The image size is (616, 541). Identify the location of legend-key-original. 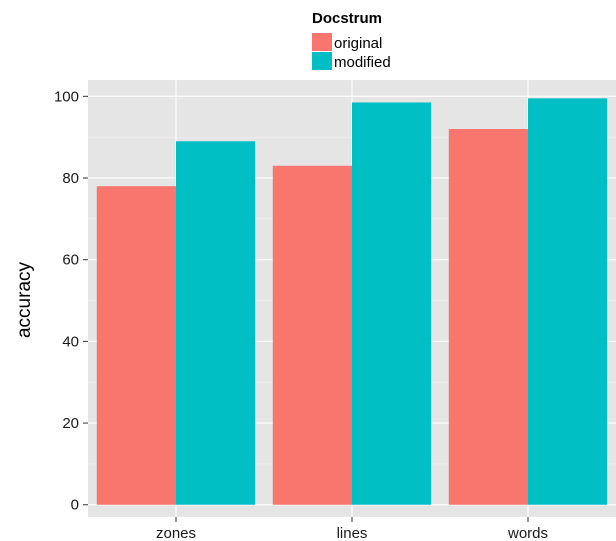
(322, 42).